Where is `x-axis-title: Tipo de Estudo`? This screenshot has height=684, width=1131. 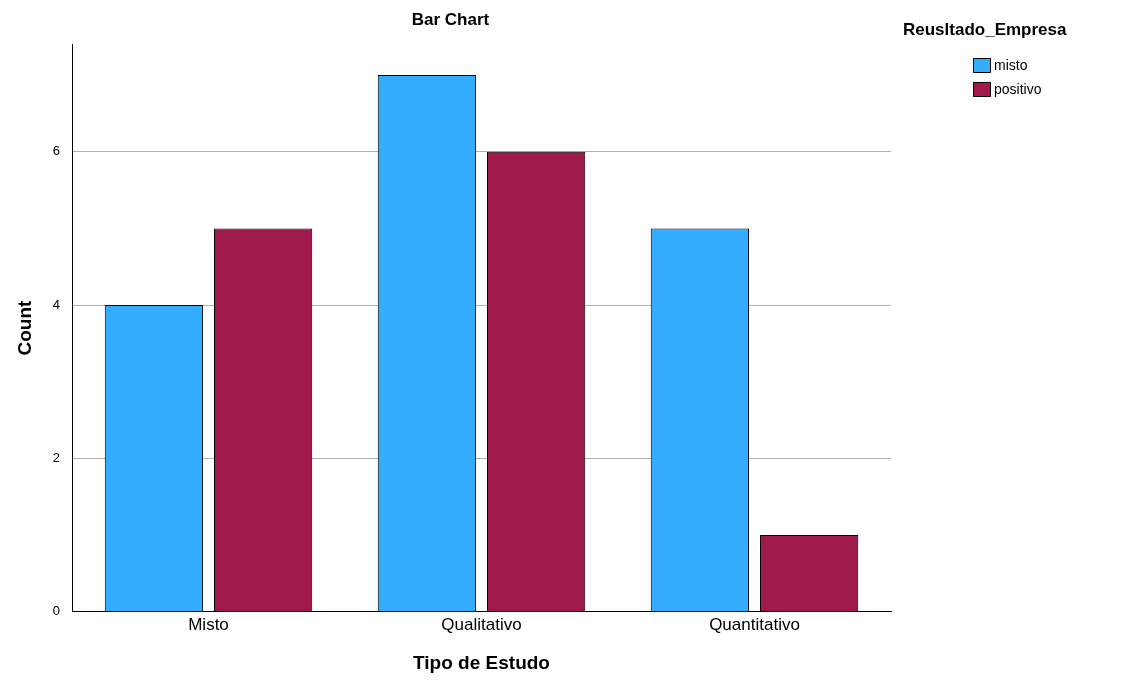
x-axis-title: Tipo de Estudo is located at coordinates (481, 662).